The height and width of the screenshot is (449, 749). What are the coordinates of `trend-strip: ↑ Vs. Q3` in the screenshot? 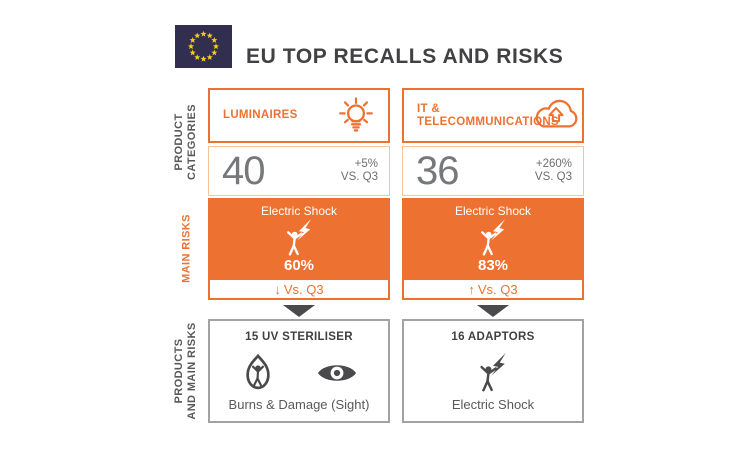 It's located at (493, 289).